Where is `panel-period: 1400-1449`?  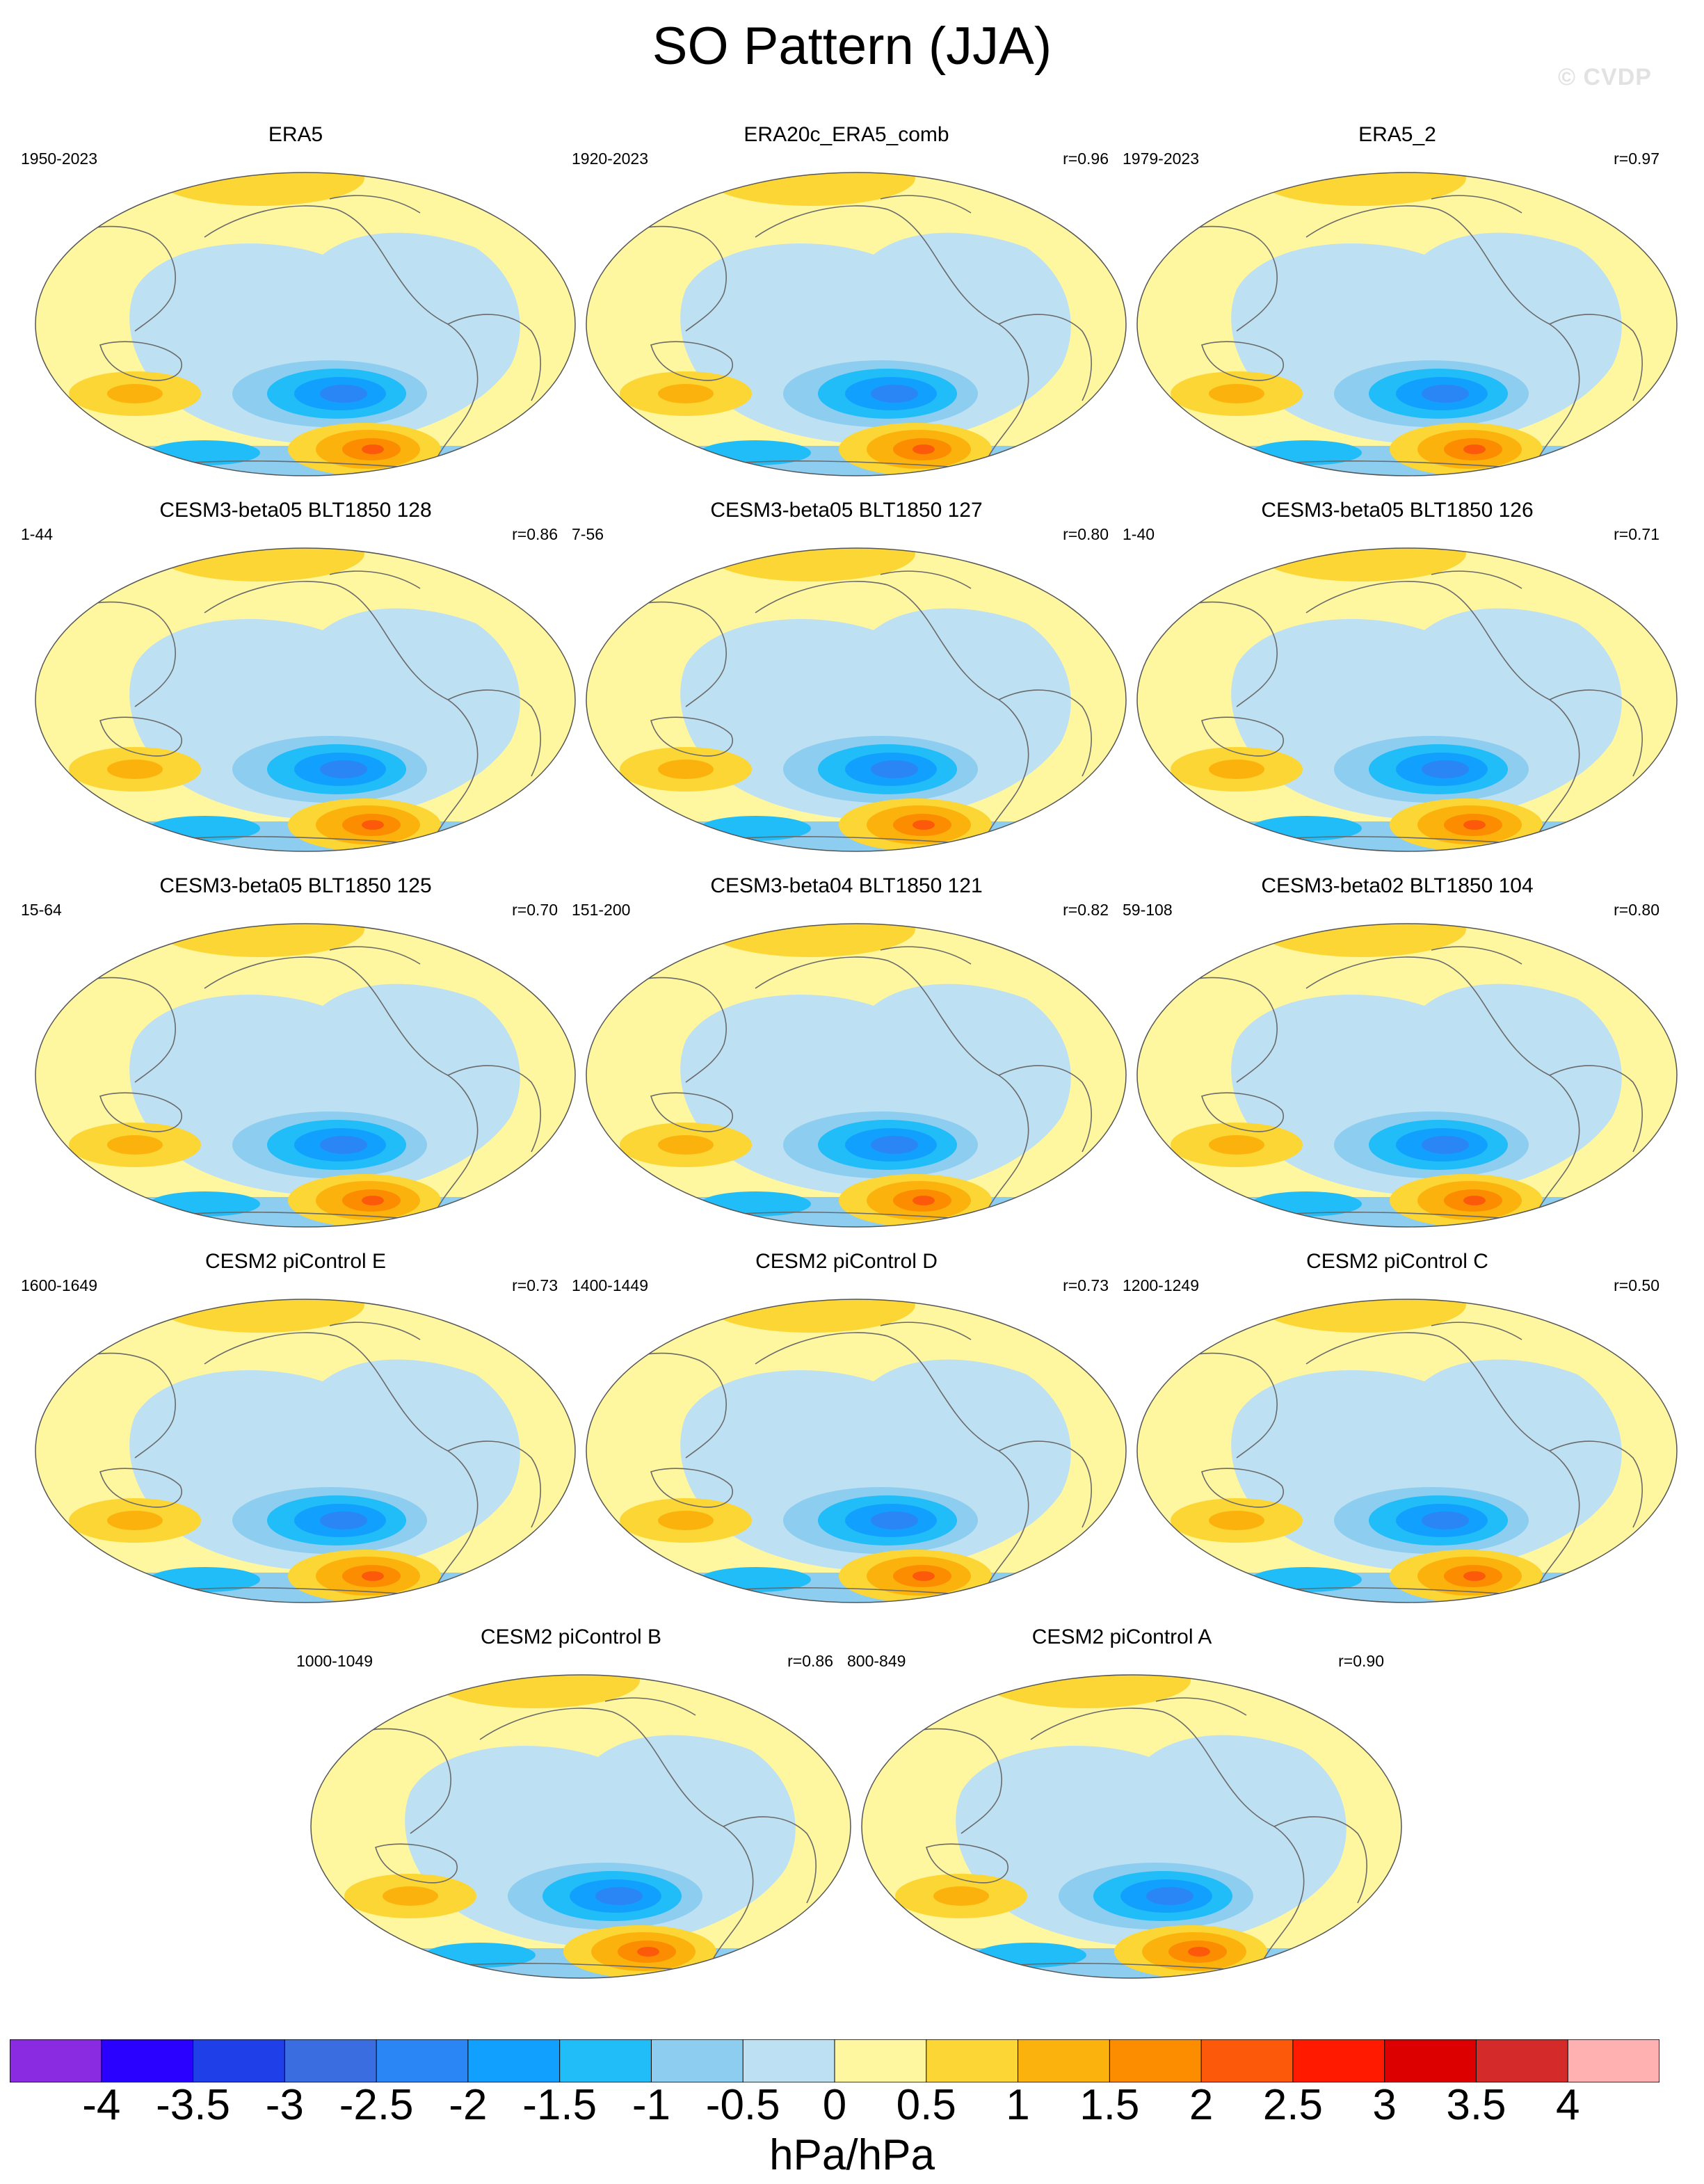 panel-period: 1400-1449 is located at coordinates (610, 1285).